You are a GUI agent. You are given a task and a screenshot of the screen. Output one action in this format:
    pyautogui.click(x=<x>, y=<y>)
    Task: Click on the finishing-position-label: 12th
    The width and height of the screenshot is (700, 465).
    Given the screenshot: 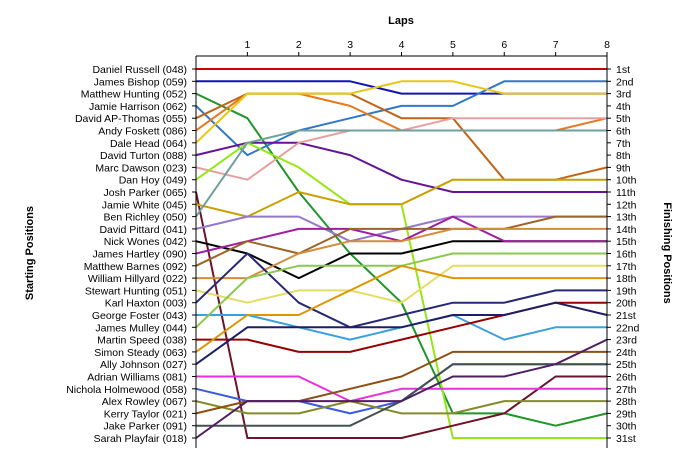 What is the action you would take?
    pyautogui.click(x=626, y=205)
    